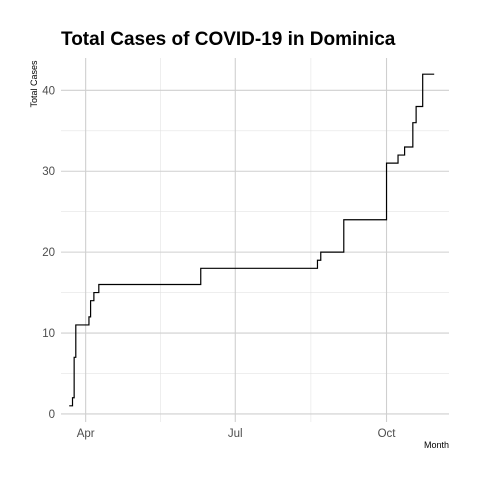 The height and width of the screenshot is (480, 480). Describe the element at coordinates (48, 91) in the screenshot. I see `y-tick-label: 40` at that location.